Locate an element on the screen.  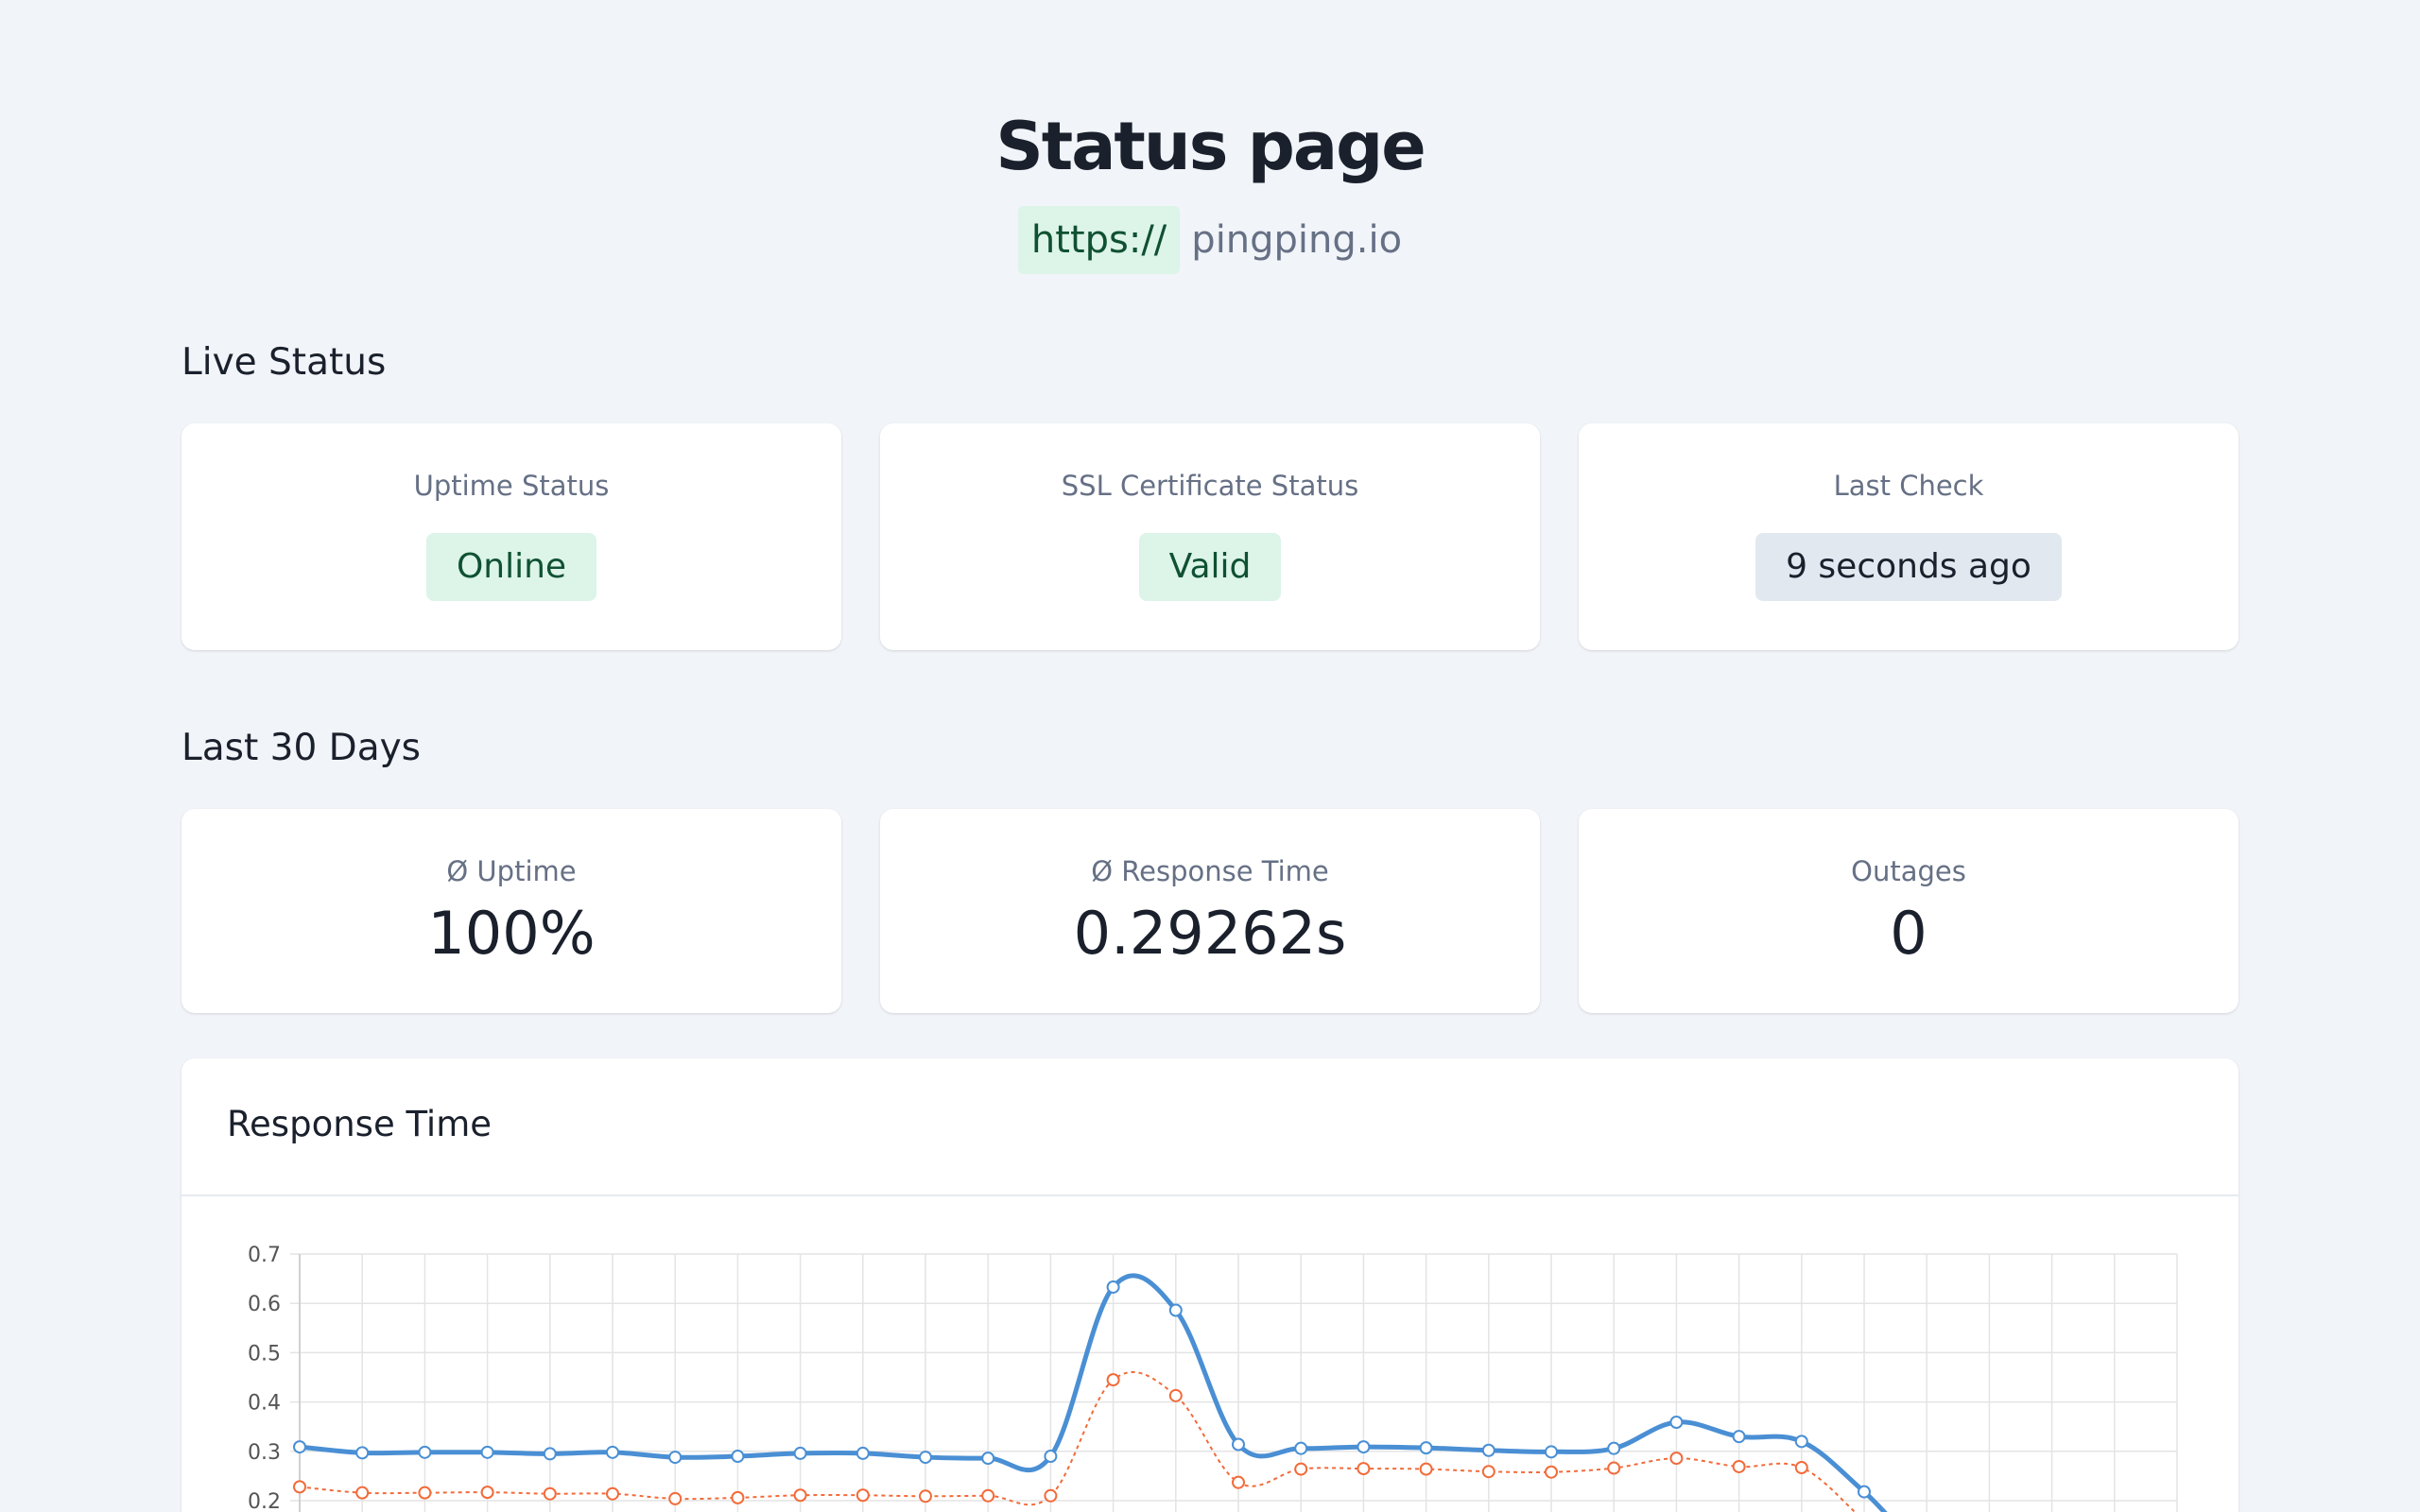
page-title: Status page is located at coordinates (1210, 146).